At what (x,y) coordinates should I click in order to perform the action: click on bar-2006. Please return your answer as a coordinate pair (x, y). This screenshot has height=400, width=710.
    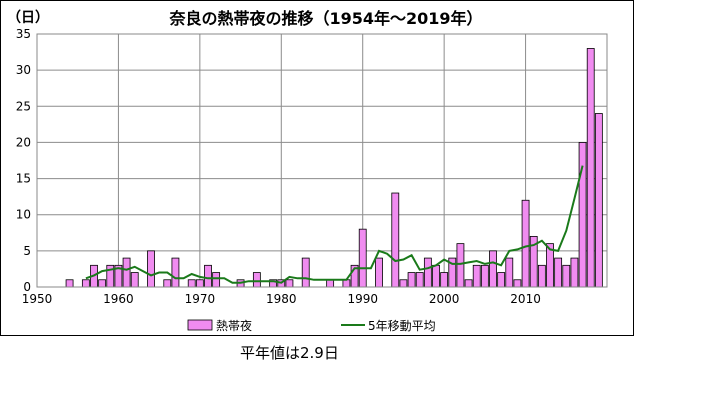
    Looking at the image, I should click on (493, 269).